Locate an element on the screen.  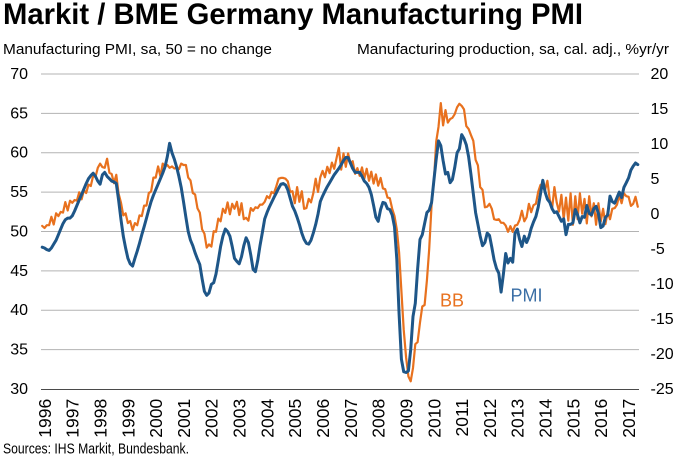
svg-text: 5 is located at coordinates (655, 179).